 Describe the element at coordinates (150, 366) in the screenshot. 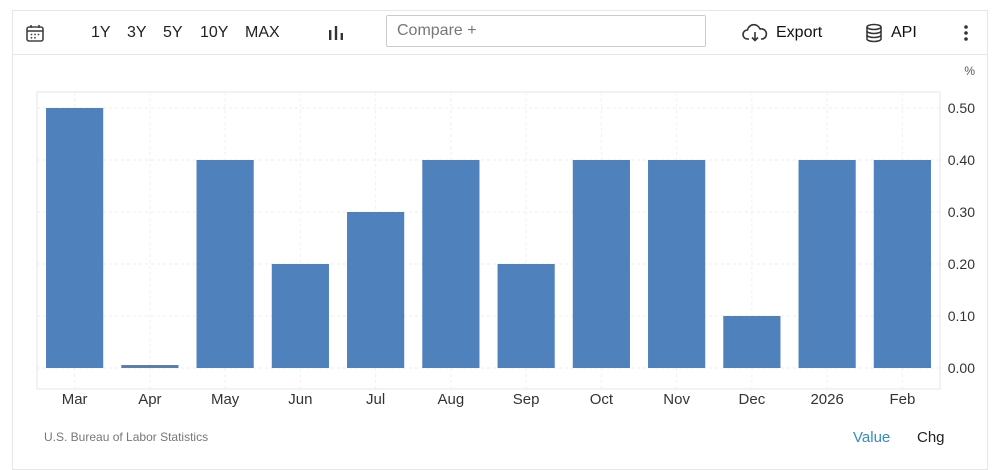

I see `bar-apr` at that location.